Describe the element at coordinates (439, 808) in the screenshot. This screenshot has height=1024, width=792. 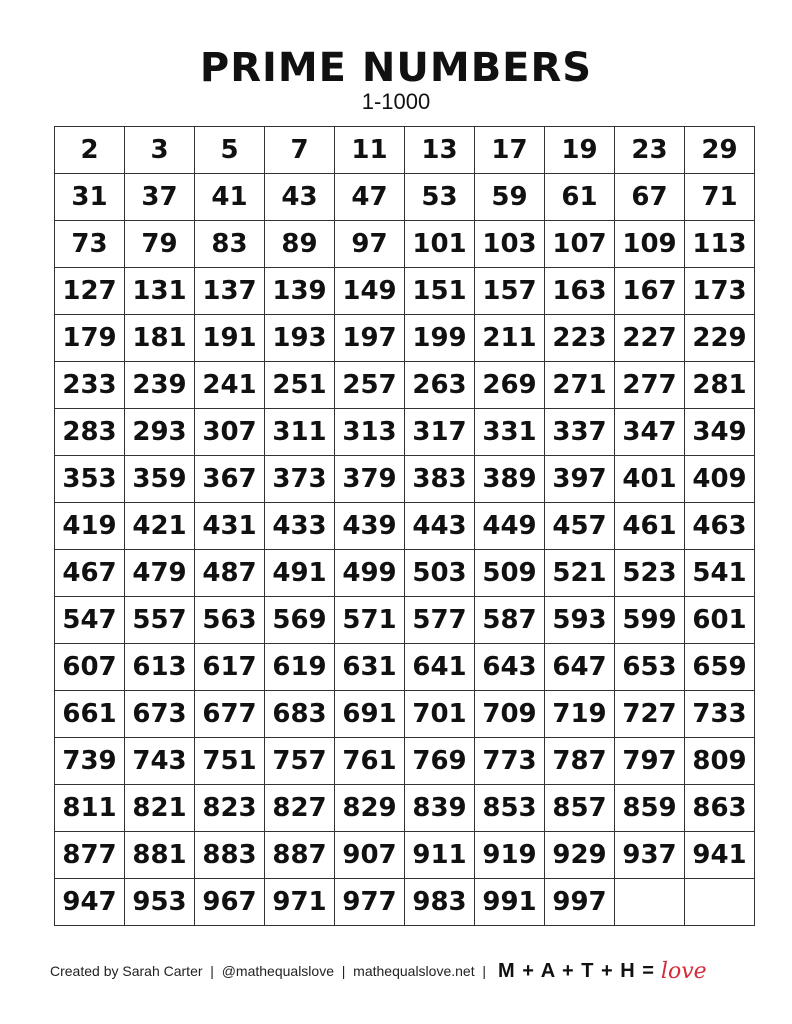
I see `prime-cell: 839` at that location.